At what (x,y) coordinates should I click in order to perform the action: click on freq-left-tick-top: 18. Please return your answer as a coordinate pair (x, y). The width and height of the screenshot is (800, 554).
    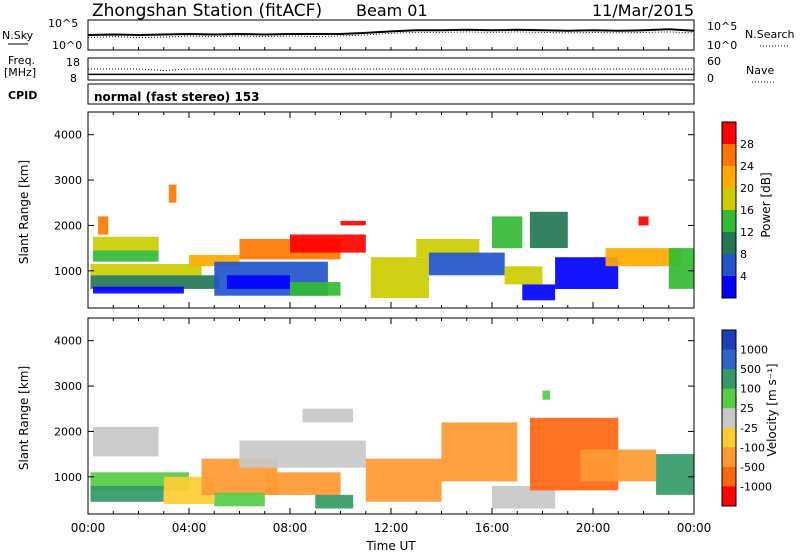
    Looking at the image, I should click on (73, 62).